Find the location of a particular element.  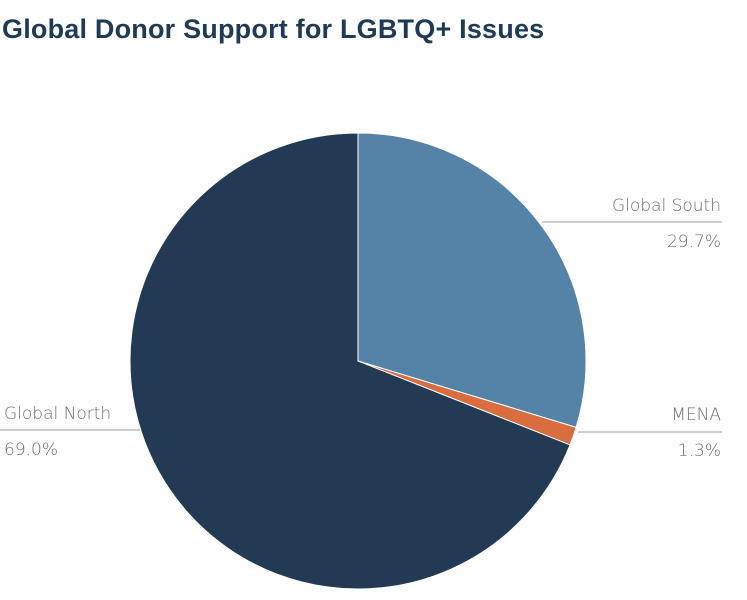

slice-label-mena: MENA is located at coordinates (696, 415).